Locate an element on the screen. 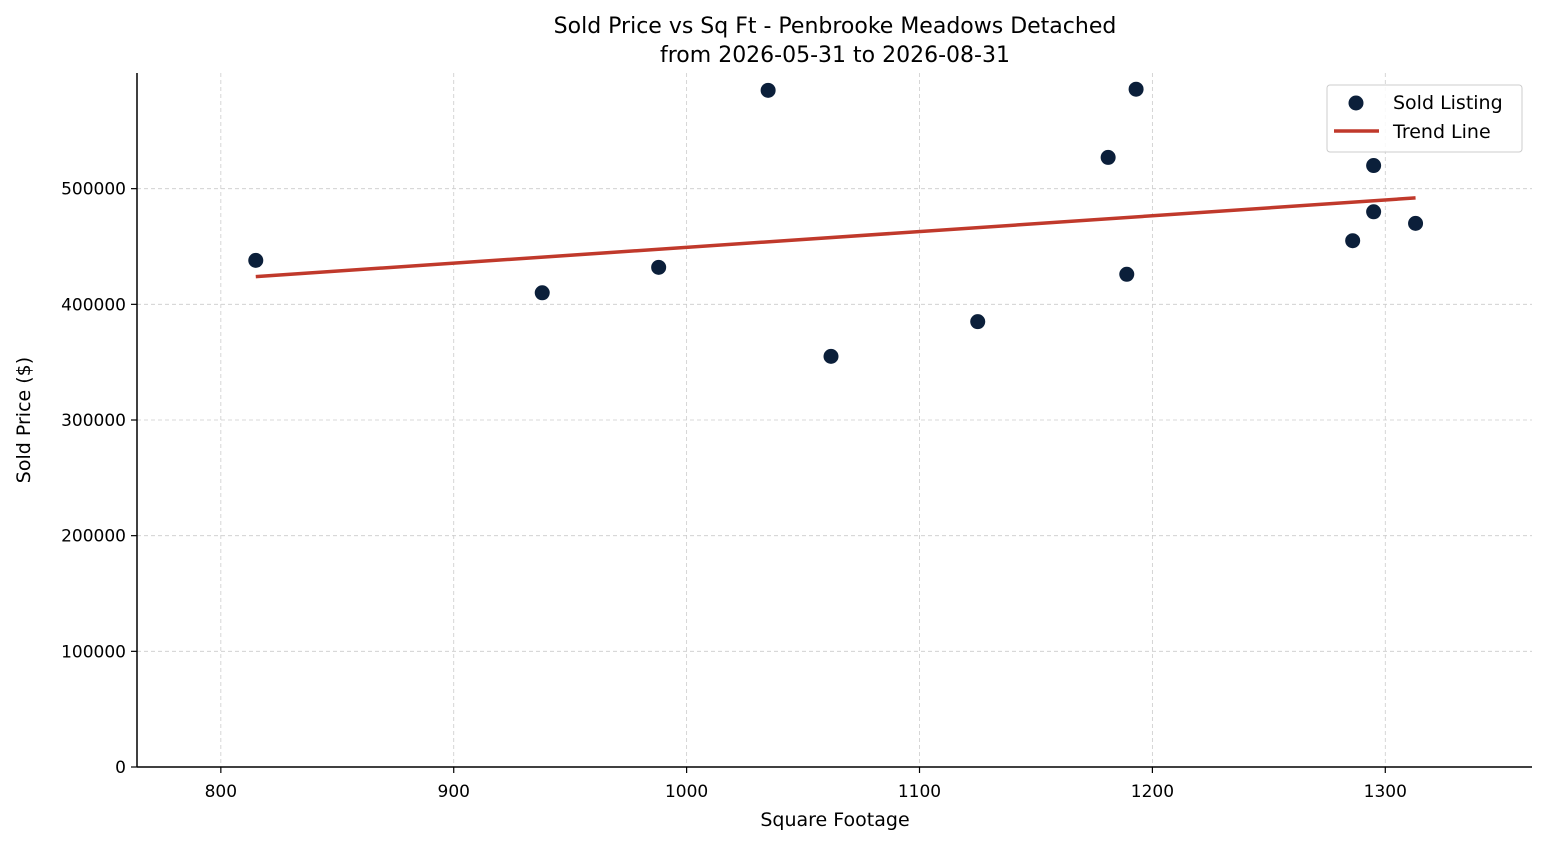  x-axis-label: Square Footage is located at coordinates (834, 820).